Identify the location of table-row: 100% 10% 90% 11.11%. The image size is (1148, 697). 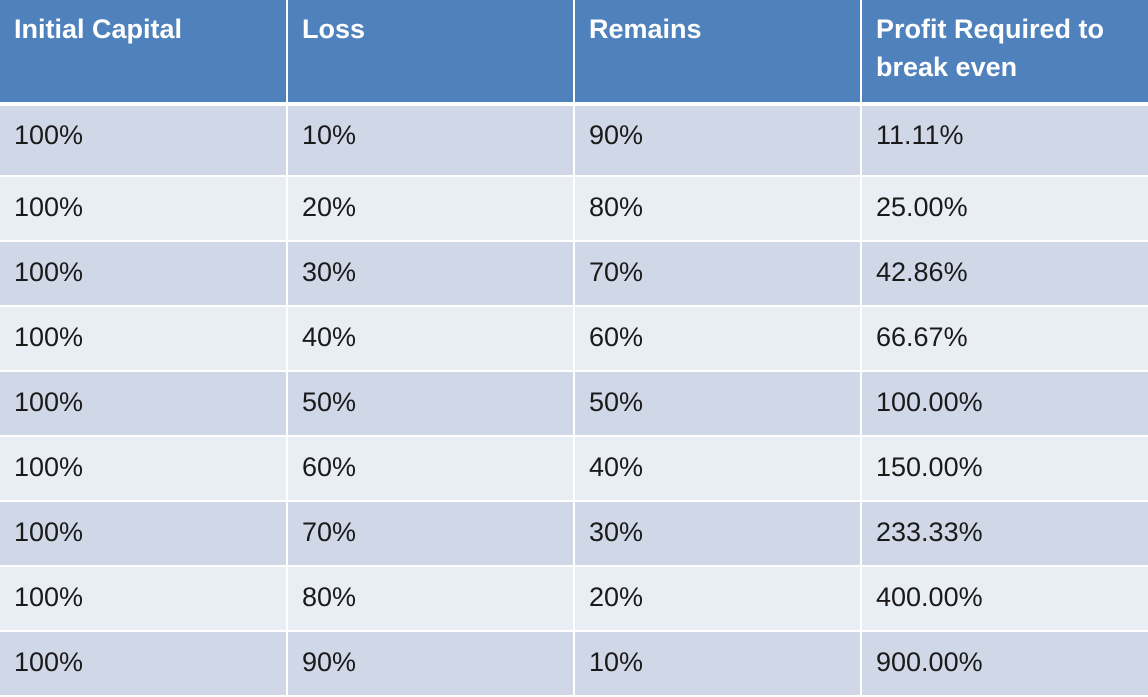
(574, 139).